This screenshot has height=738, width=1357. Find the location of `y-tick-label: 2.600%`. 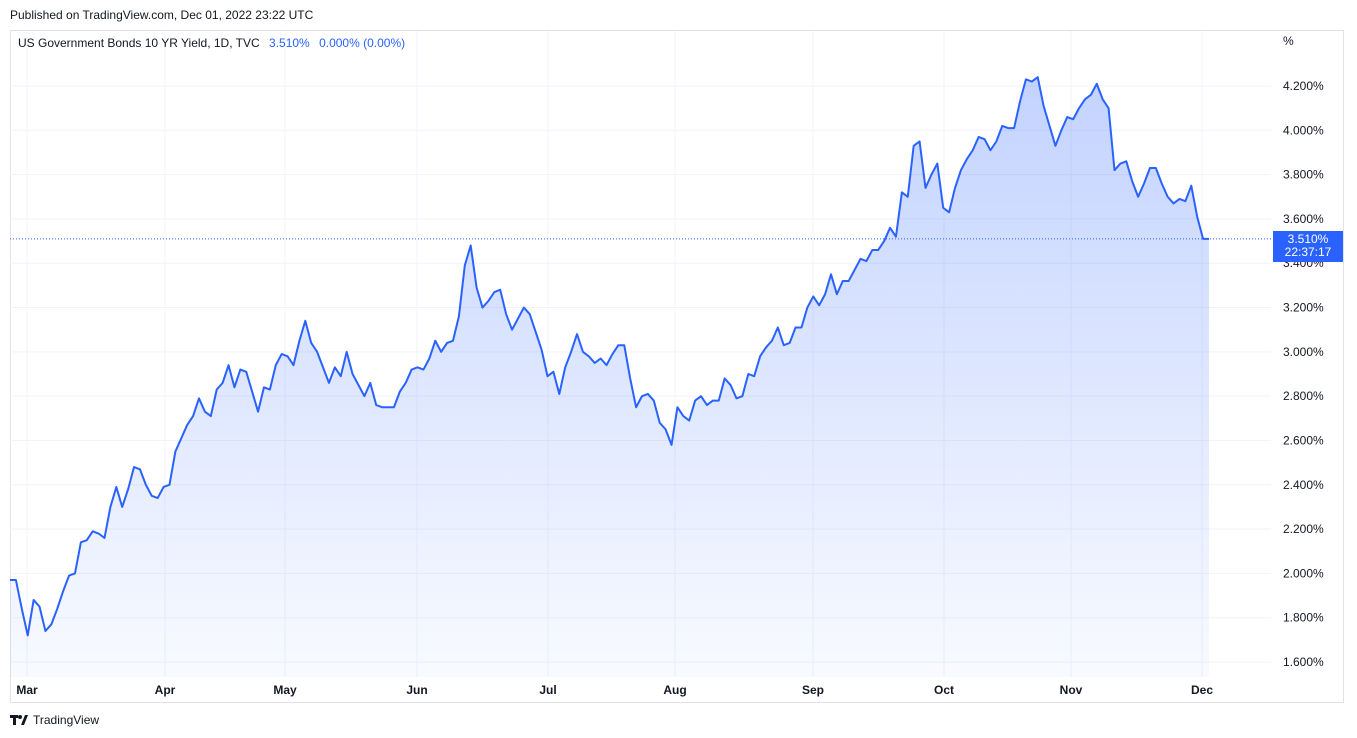

y-tick-label: 2.600% is located at coordinates (1303, 440).